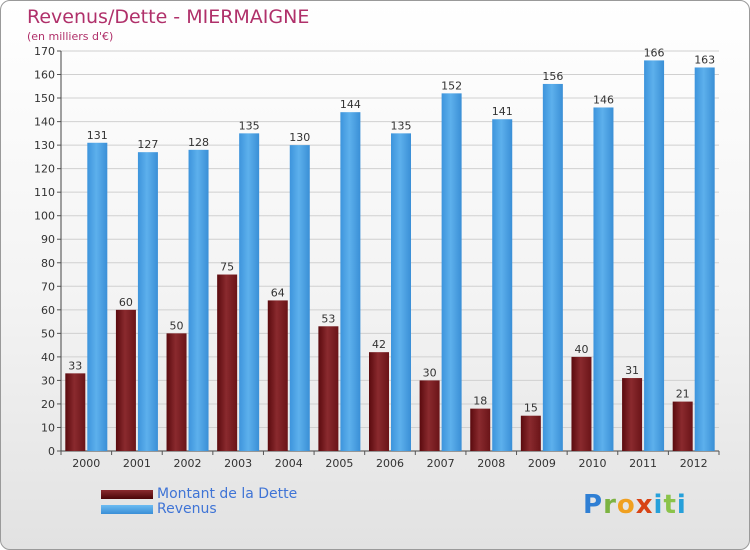 This screenshot has width=750, height=550. What do you see at coordinates (48, 263) in the screenshot?
I see `y-tick-label: 80` at bounding box center [48, 263].